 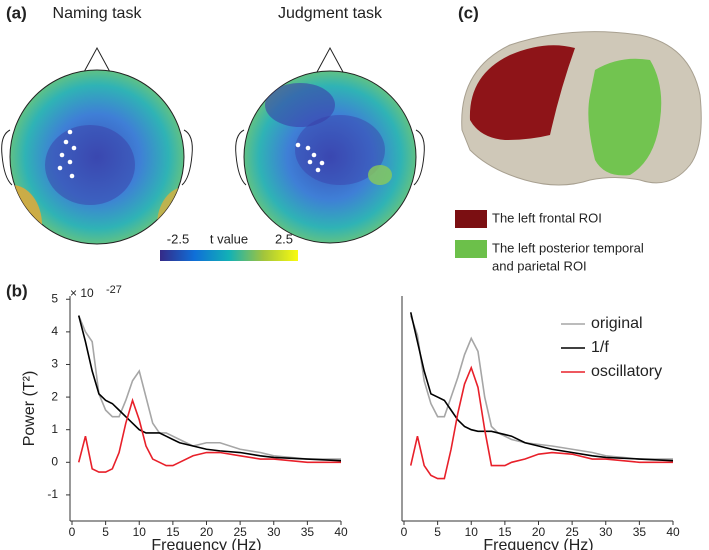 What do you see at coordinates (17, 290) in the screenshot?
I see `panel-label: (b)` at bounding box center [17, 290].